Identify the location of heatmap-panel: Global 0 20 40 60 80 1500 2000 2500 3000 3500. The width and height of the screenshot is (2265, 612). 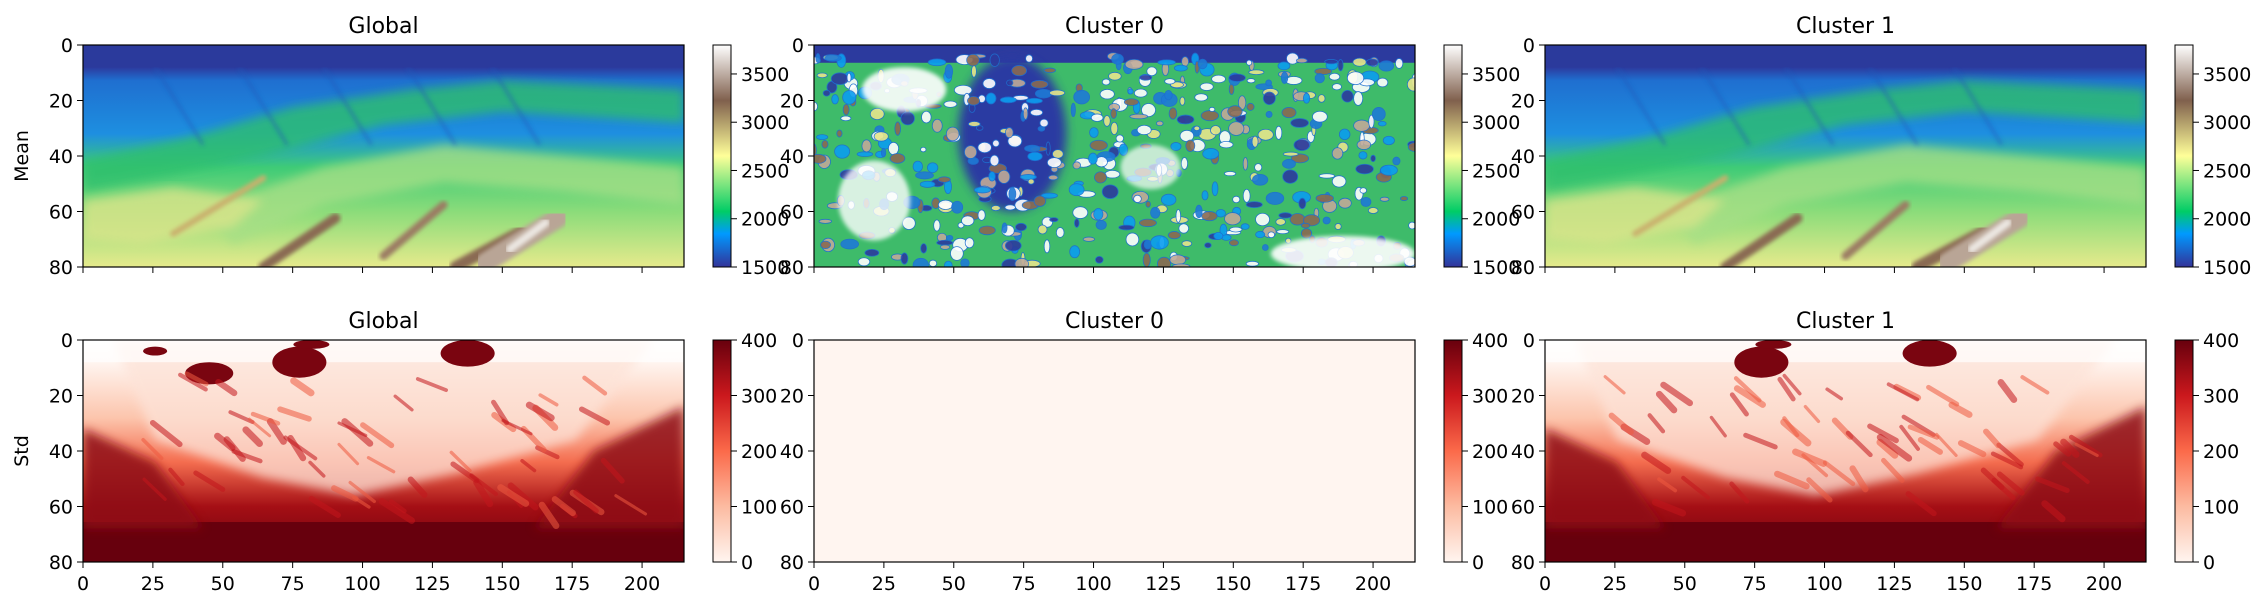
(419, 146).